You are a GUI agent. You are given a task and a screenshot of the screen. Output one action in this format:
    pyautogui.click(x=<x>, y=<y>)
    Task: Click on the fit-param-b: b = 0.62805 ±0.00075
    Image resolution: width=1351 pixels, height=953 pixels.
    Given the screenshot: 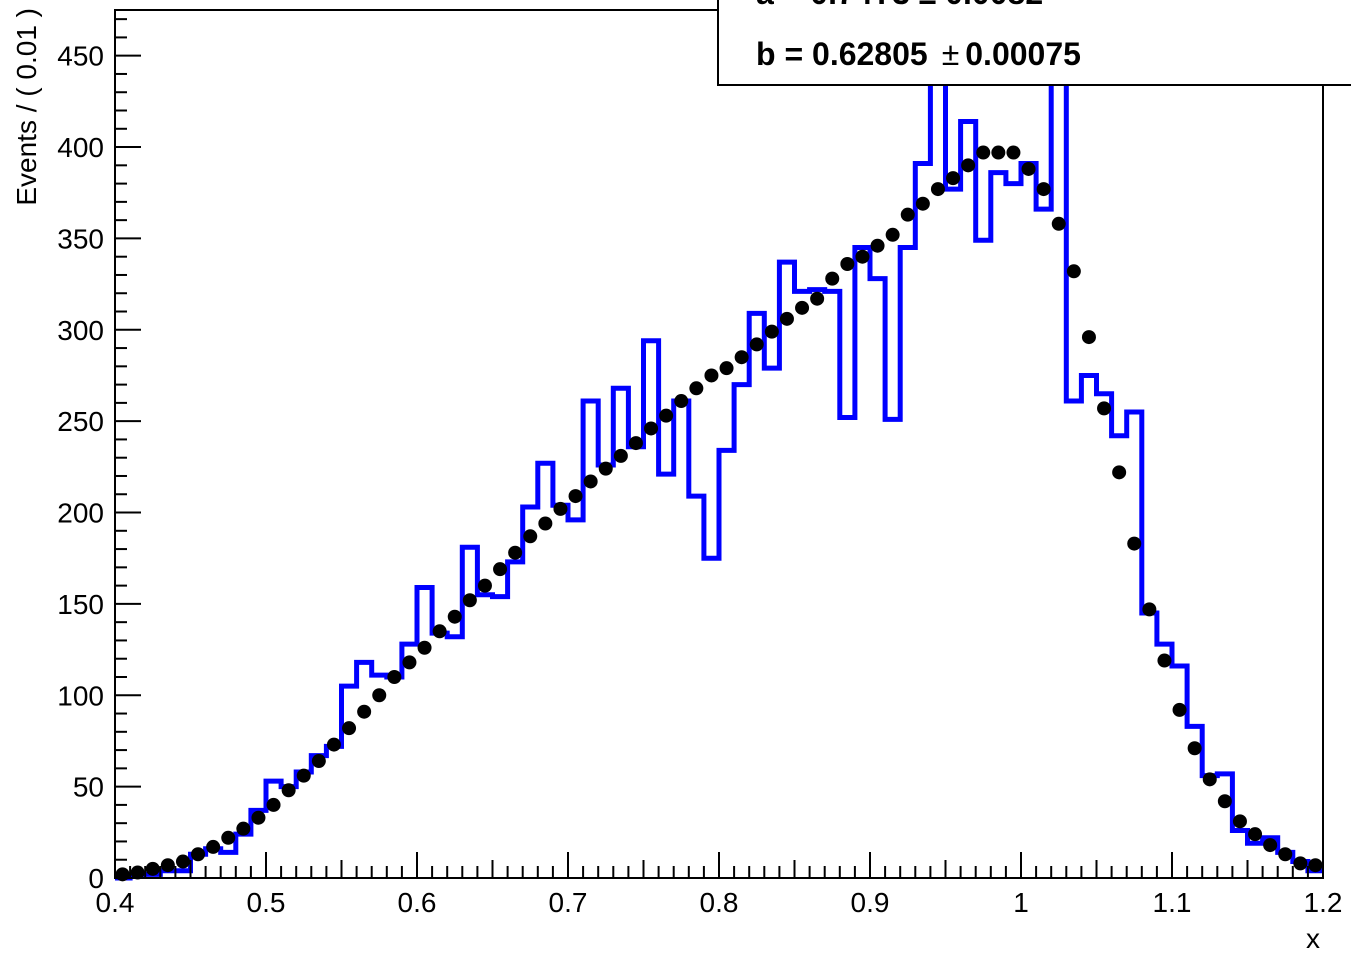 What is the action you would take?
    pyautogui.click(x=918, y=54)
    